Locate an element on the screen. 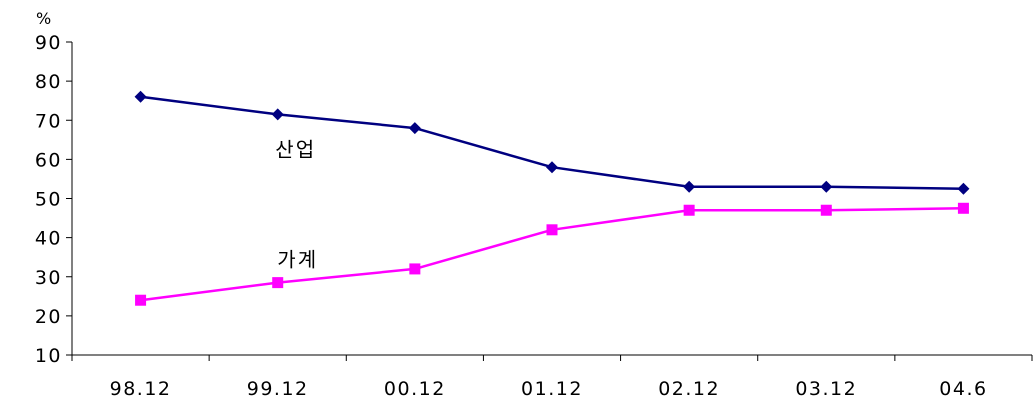  x-tick-label: 00.12 is located at coordinates (415, 389).